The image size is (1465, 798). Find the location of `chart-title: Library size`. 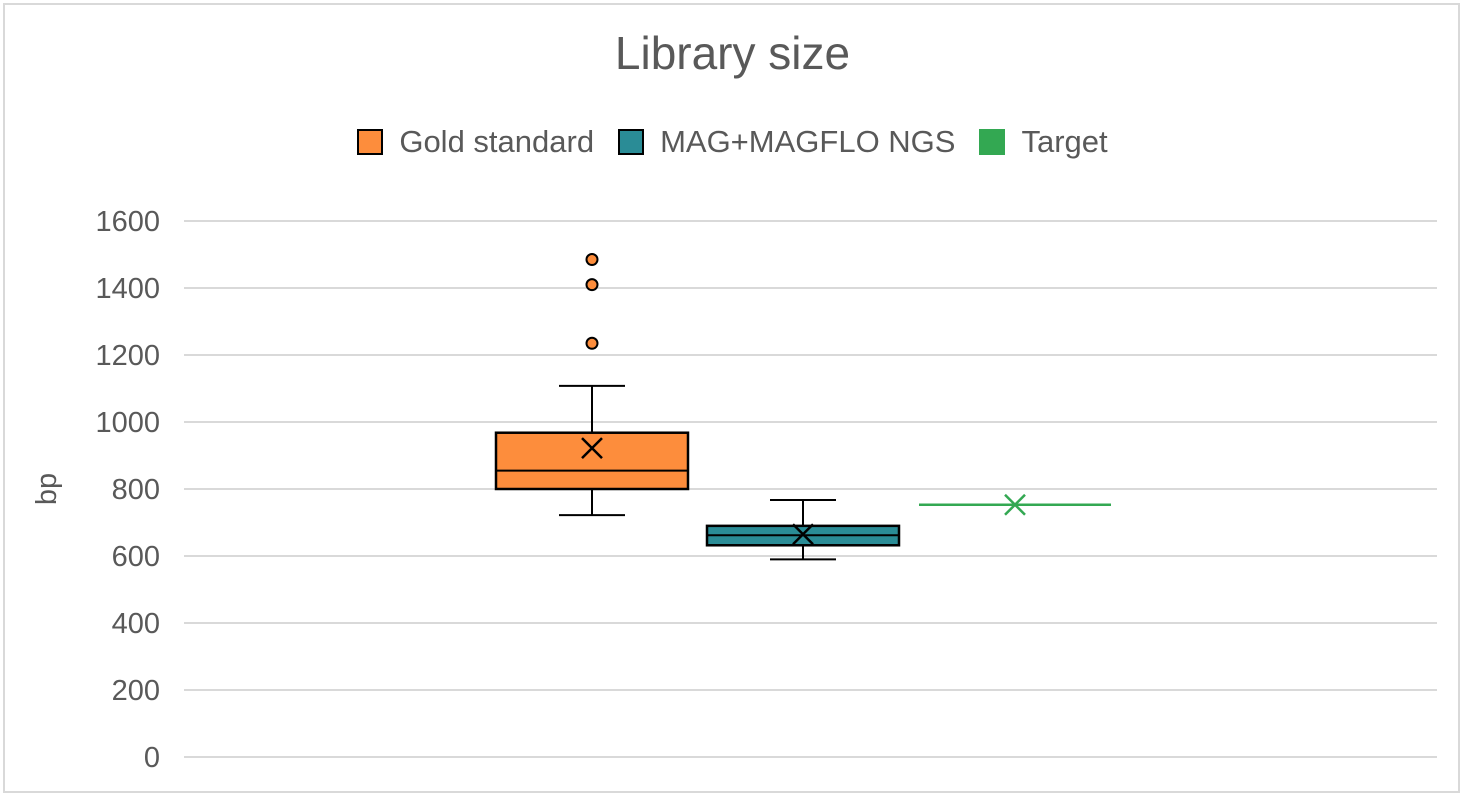

chart-title: Library size is located at coordinates (732, 53).